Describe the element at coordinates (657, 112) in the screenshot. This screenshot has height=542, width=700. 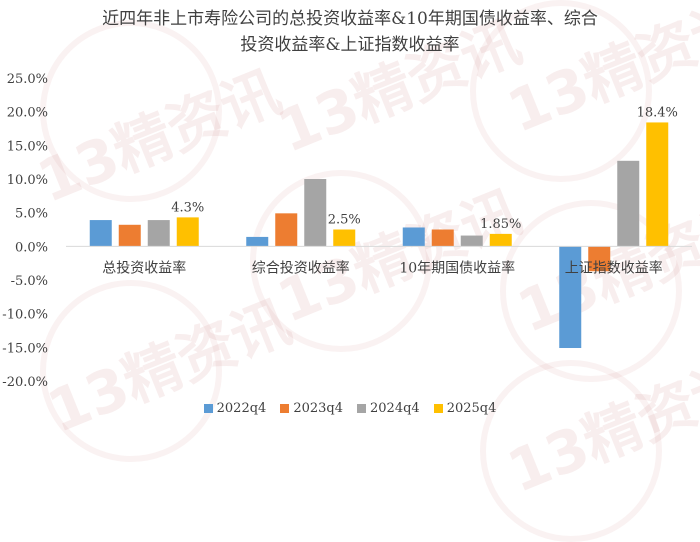
I see `data-label: 18.4%` at that location.